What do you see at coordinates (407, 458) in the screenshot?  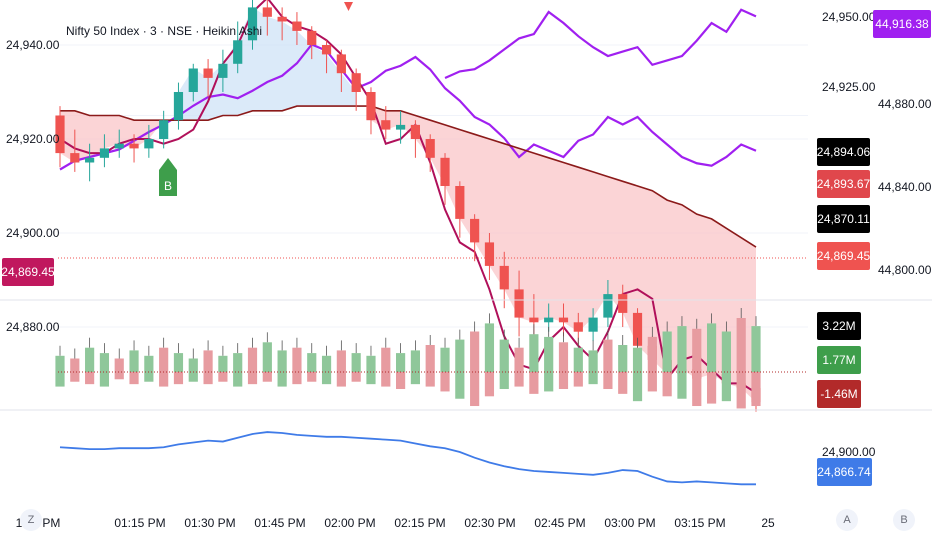 I see `lower-blue-line` at bounding box center [407, 458].